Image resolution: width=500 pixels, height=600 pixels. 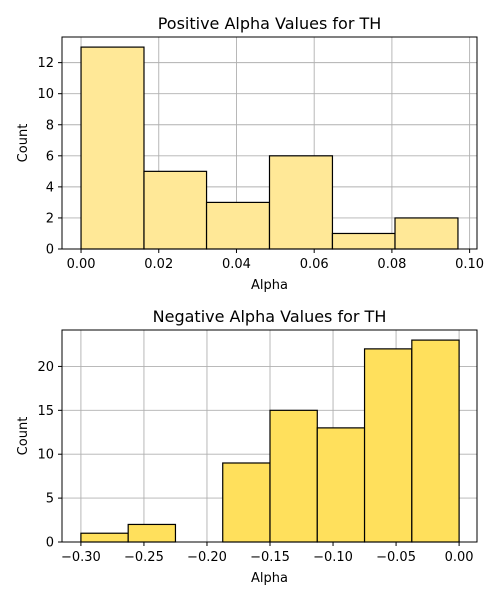 I want to click on x-axis: −0.30 −0.25 −0.20 −0.15 −0.10 −0.05 0.00, so click(x=267, y=553).